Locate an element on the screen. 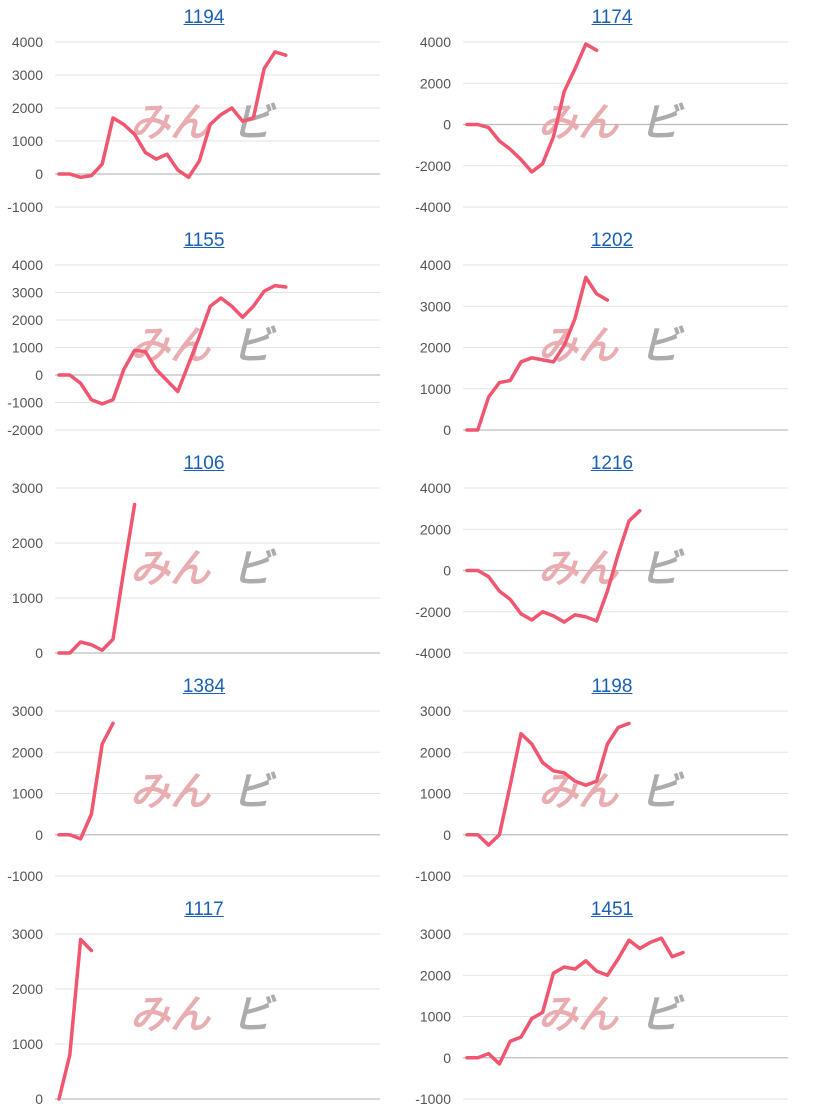  chart-title: 1202 is located at coordinates (612, 241).